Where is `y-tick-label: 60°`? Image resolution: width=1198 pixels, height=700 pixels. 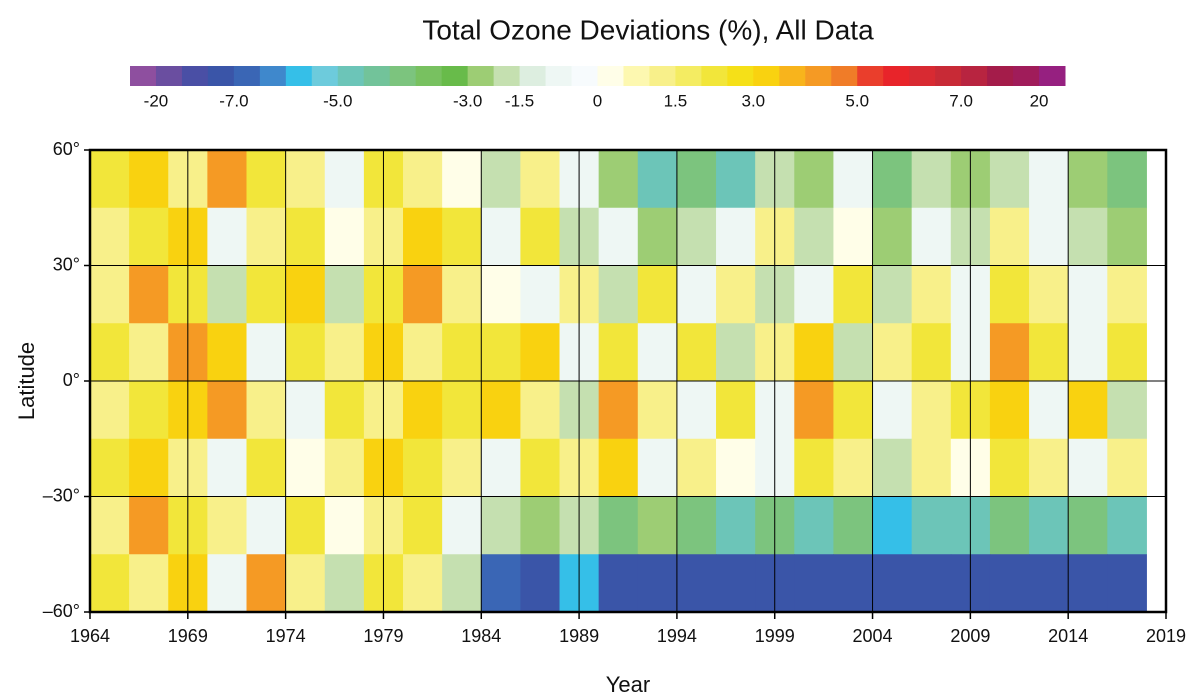 y-tick-label: 60° is located at coordinates (66, 149).